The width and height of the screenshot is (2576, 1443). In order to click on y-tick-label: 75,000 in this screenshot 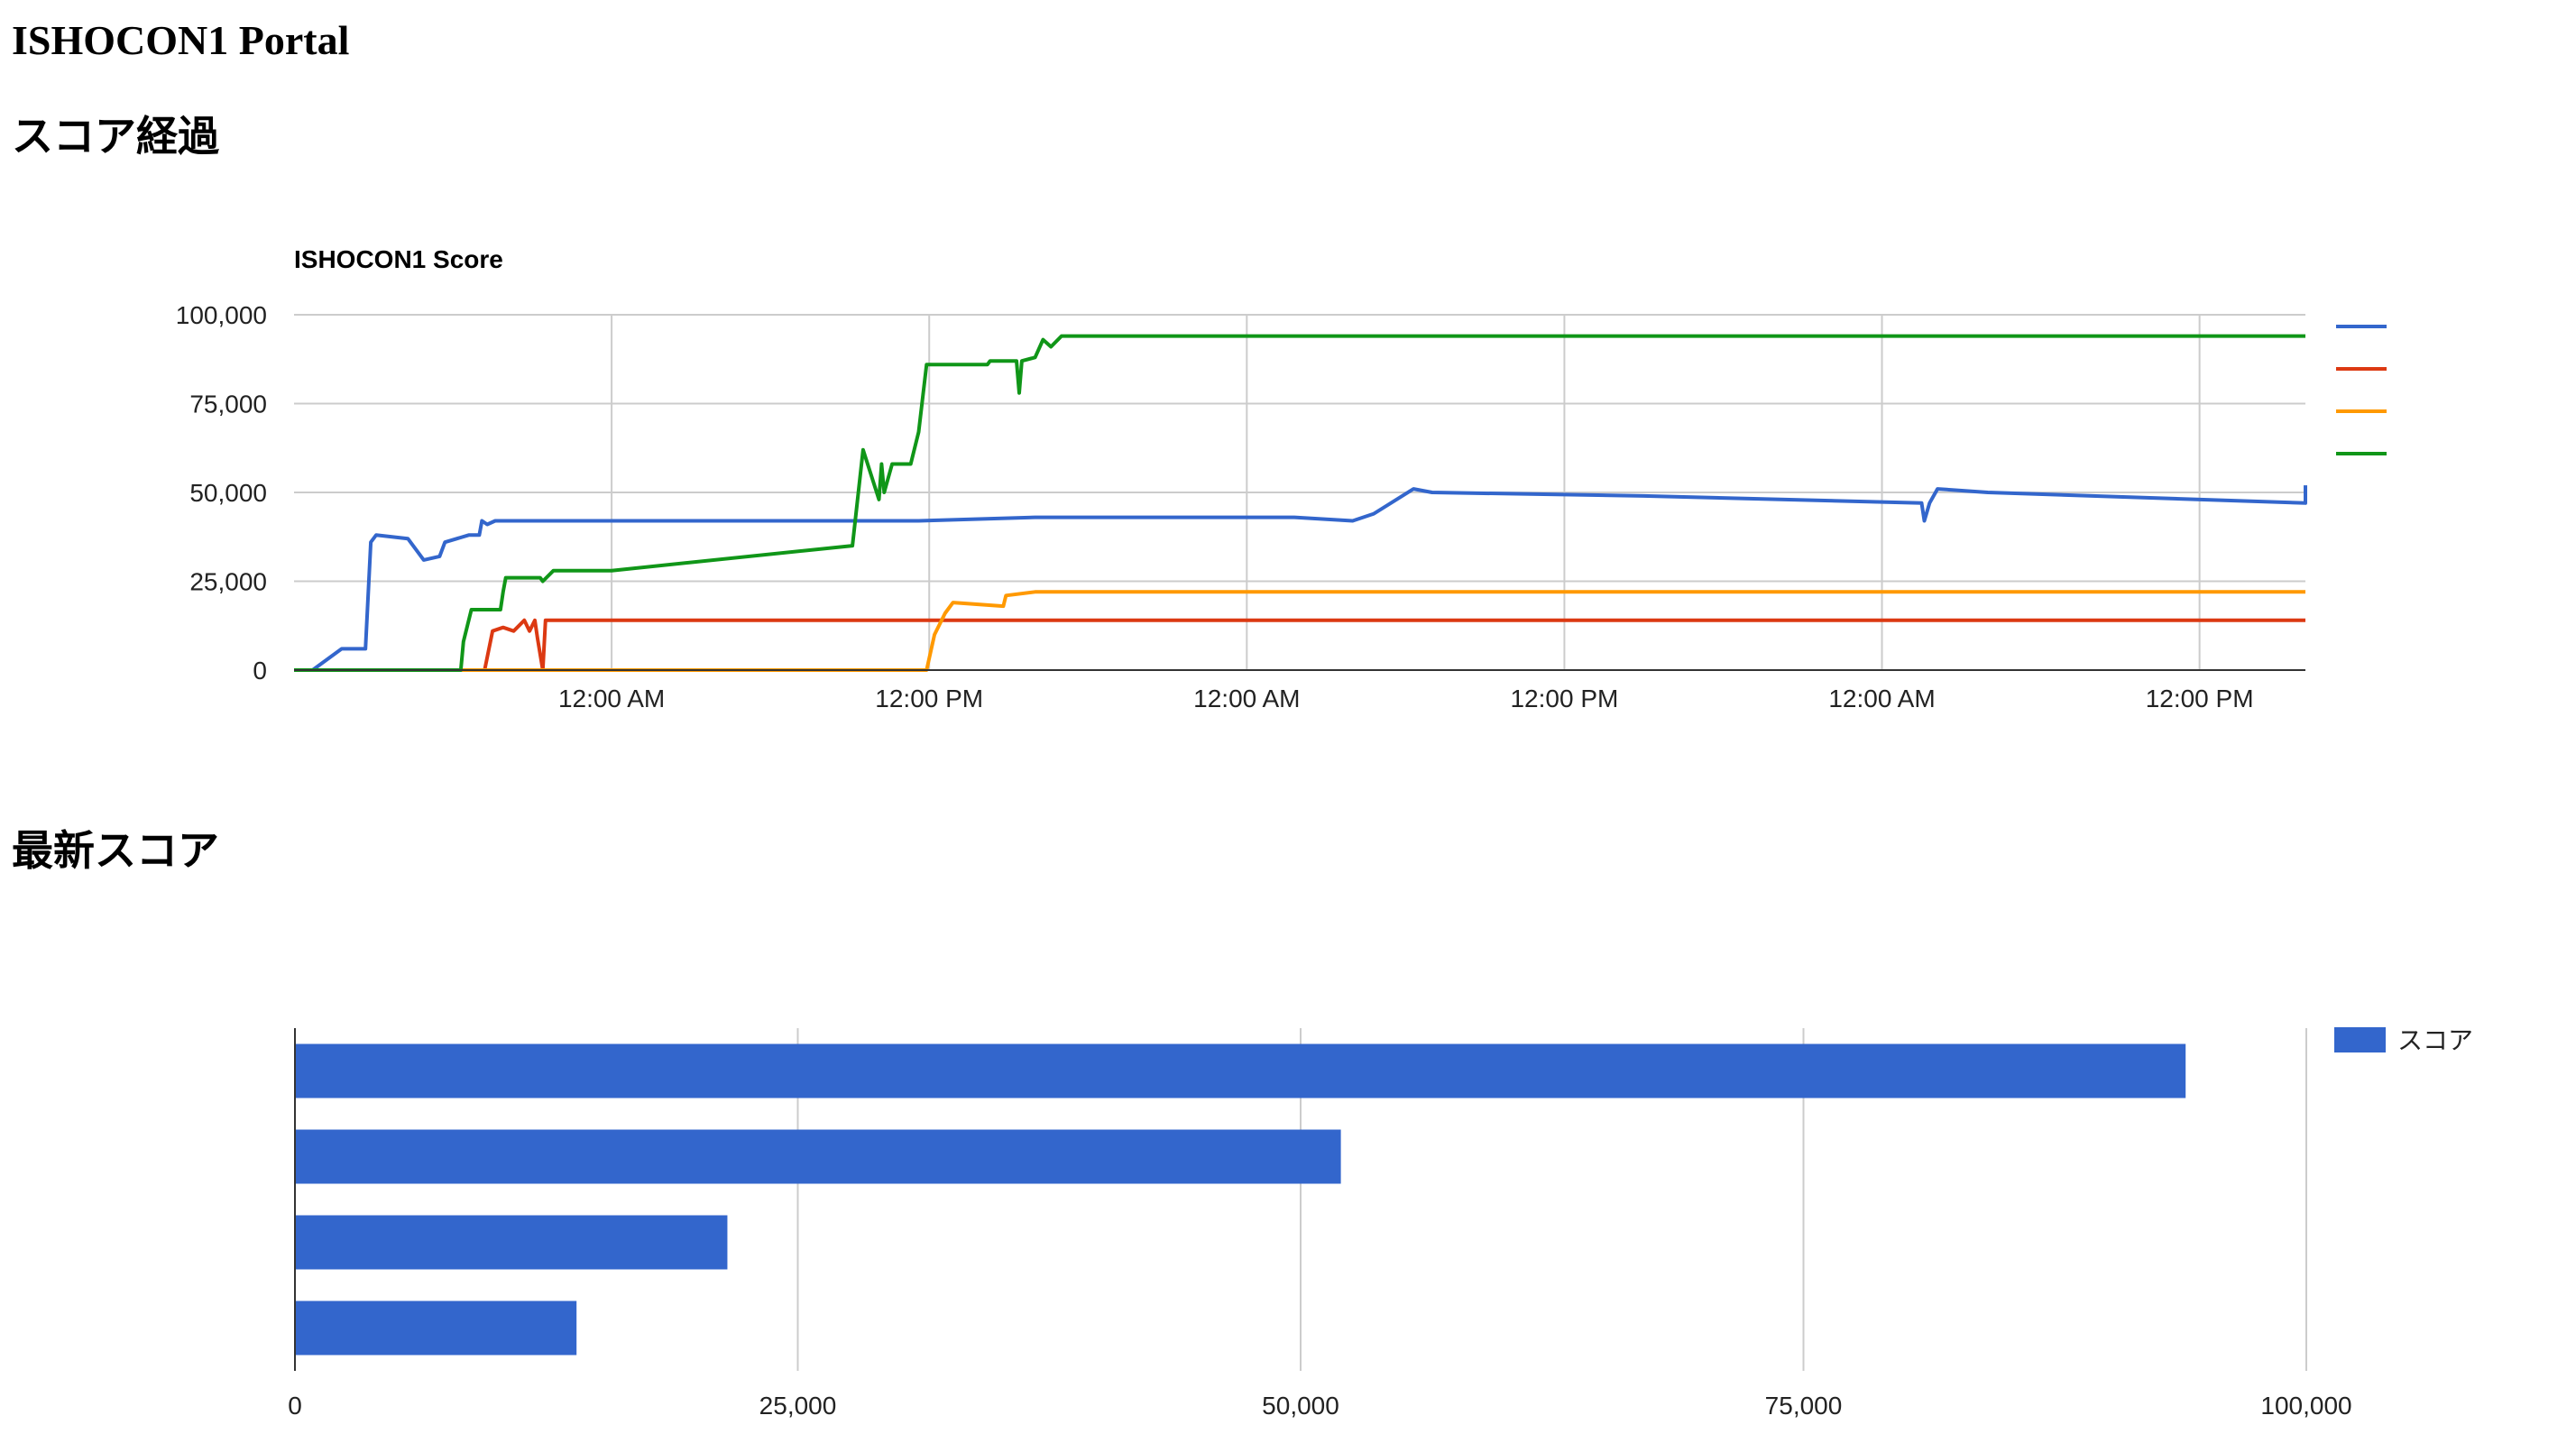, I will do `click(228, 404)`.